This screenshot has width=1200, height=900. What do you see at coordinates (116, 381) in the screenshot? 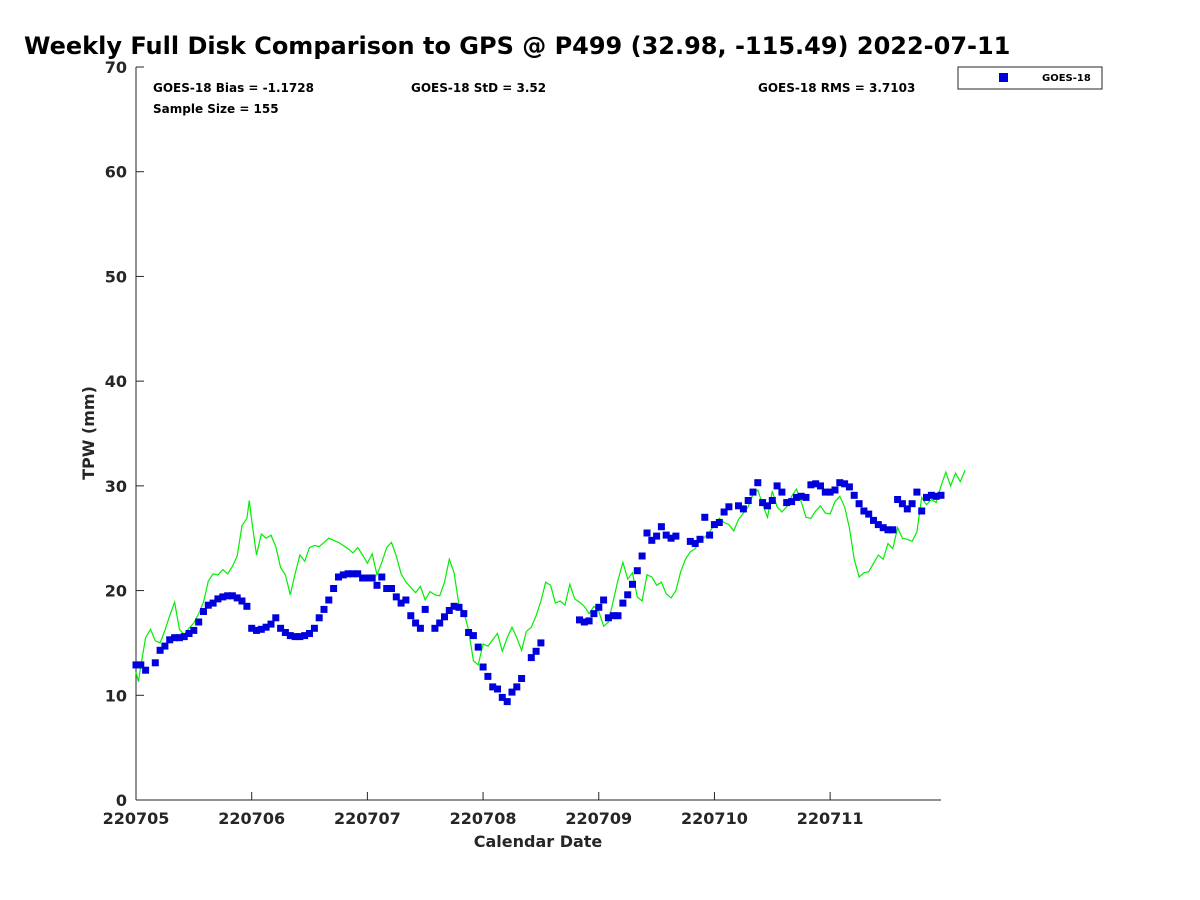
I see `y-tick-label: 40` at bounding box center [116, 381].